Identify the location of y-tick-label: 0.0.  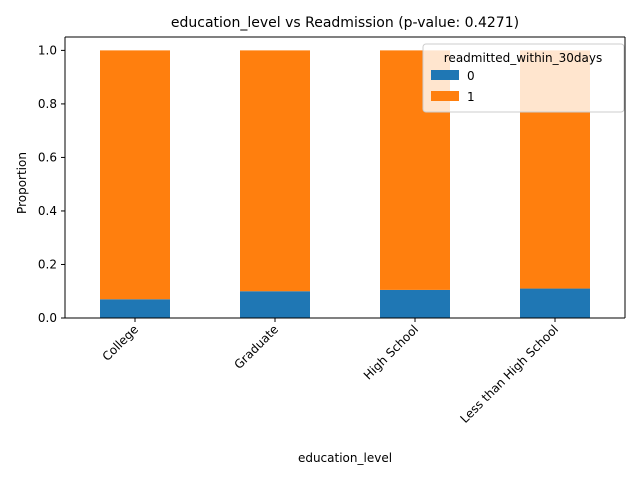
(47, 318).